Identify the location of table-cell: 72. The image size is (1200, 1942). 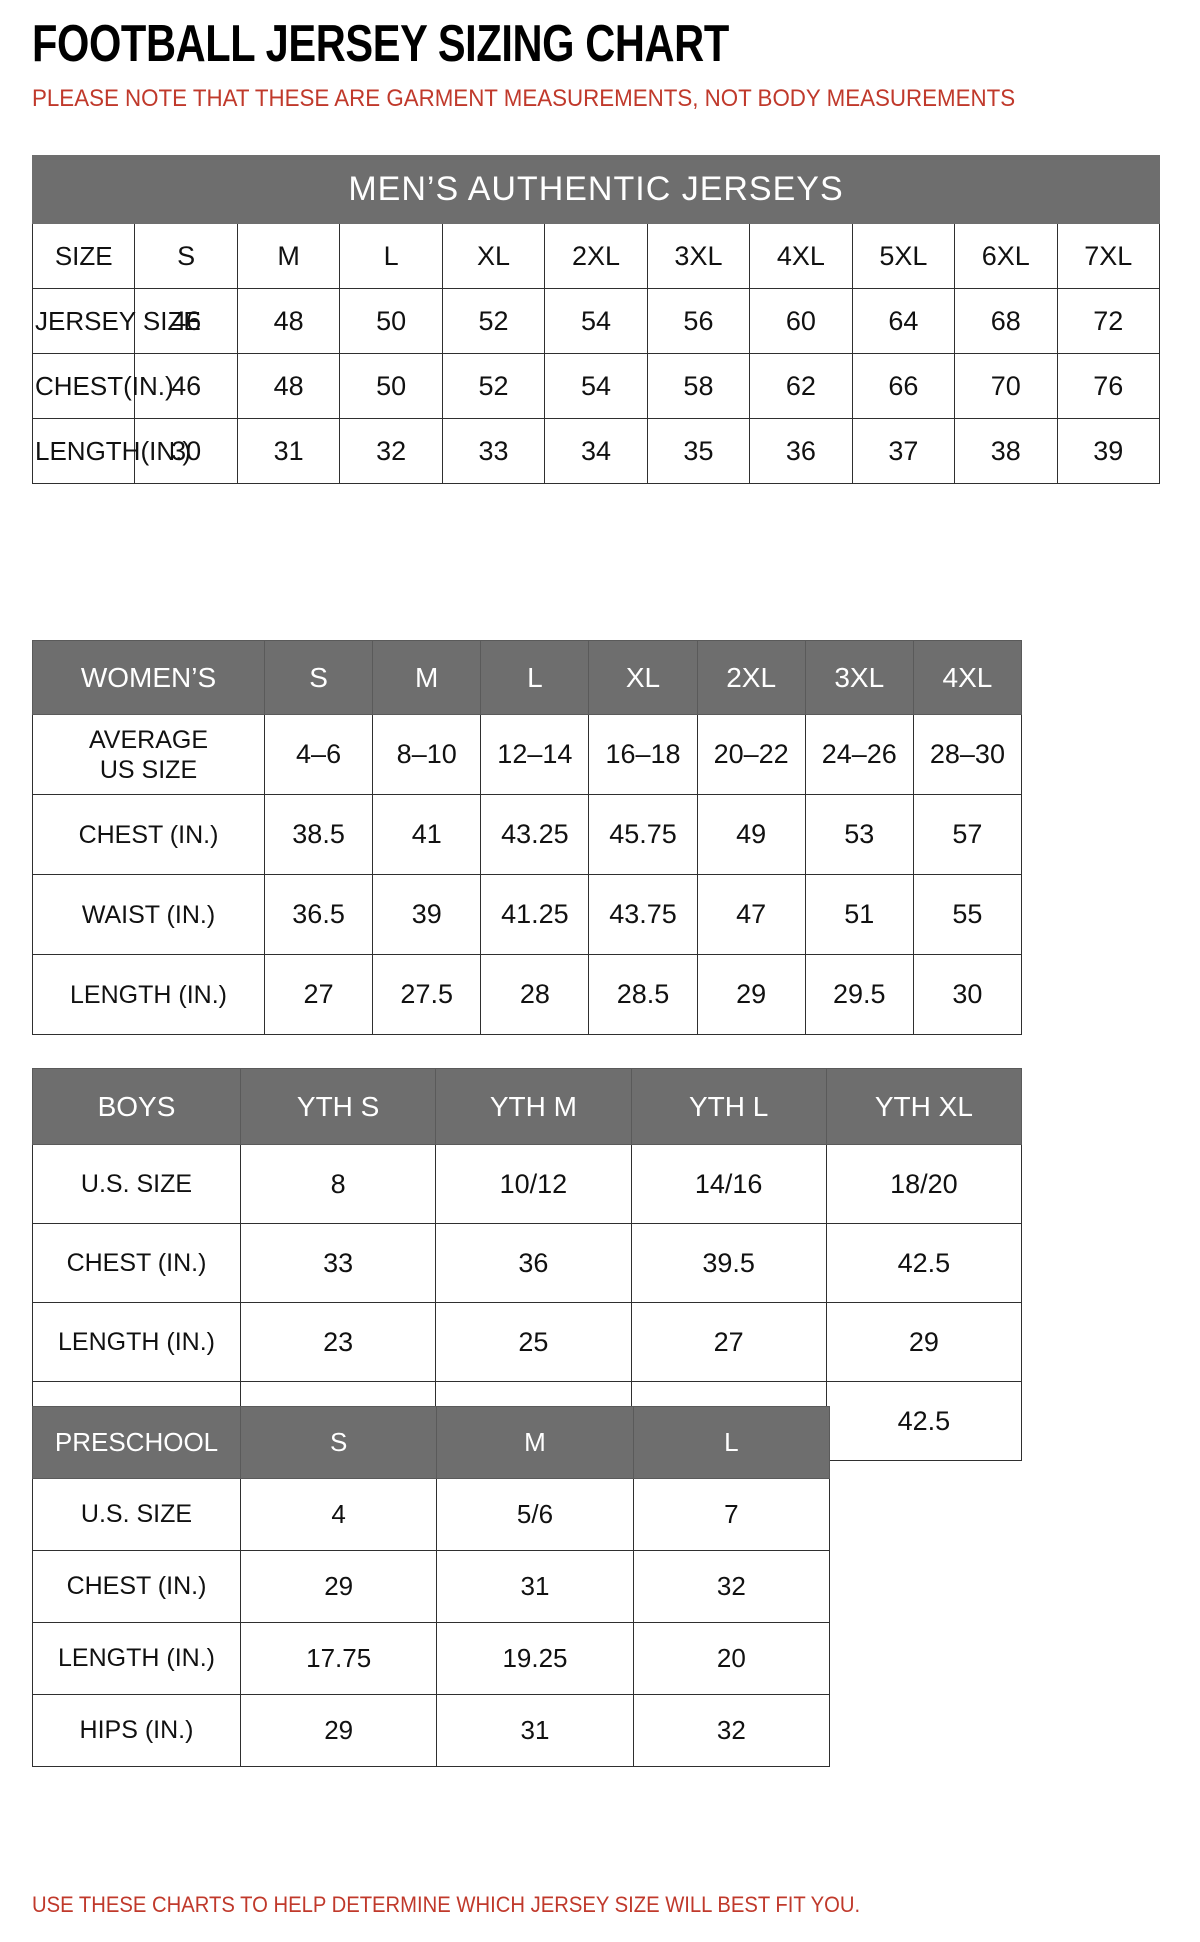
(1108, 321).